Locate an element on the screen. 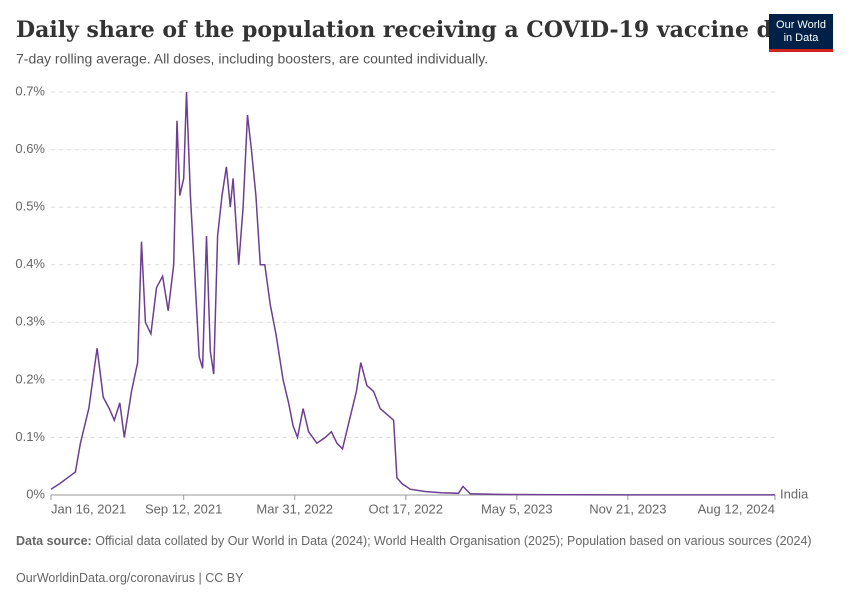 Image resolution: width=850 pixels, height=600 pixels. y-tick-label: 0.1% is located at coordinates (30, 436).